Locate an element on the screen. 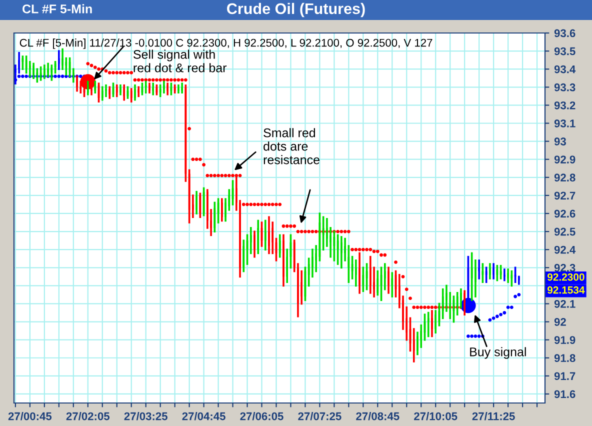 This screenshot has width=592, height=426. y-tick-label: 92.1 is located at coordinates (565, 304).